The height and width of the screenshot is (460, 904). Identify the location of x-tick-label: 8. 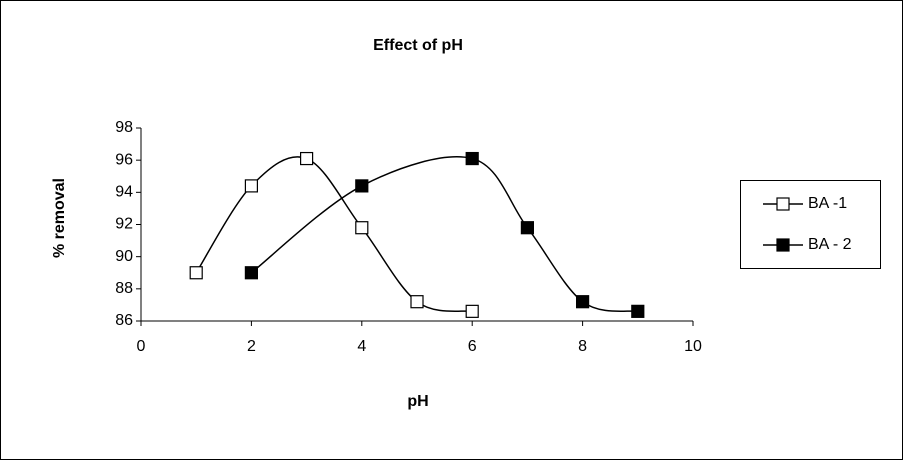
(582, 346).